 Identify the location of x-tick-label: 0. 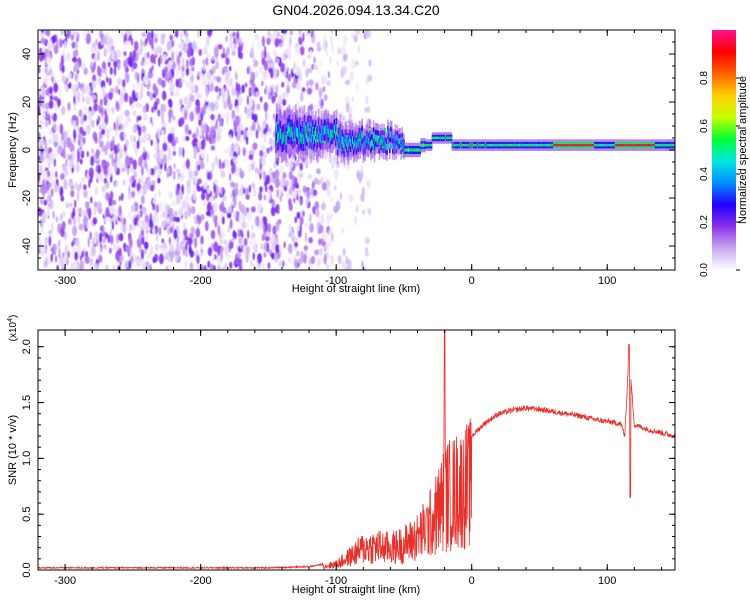
(472, 581).